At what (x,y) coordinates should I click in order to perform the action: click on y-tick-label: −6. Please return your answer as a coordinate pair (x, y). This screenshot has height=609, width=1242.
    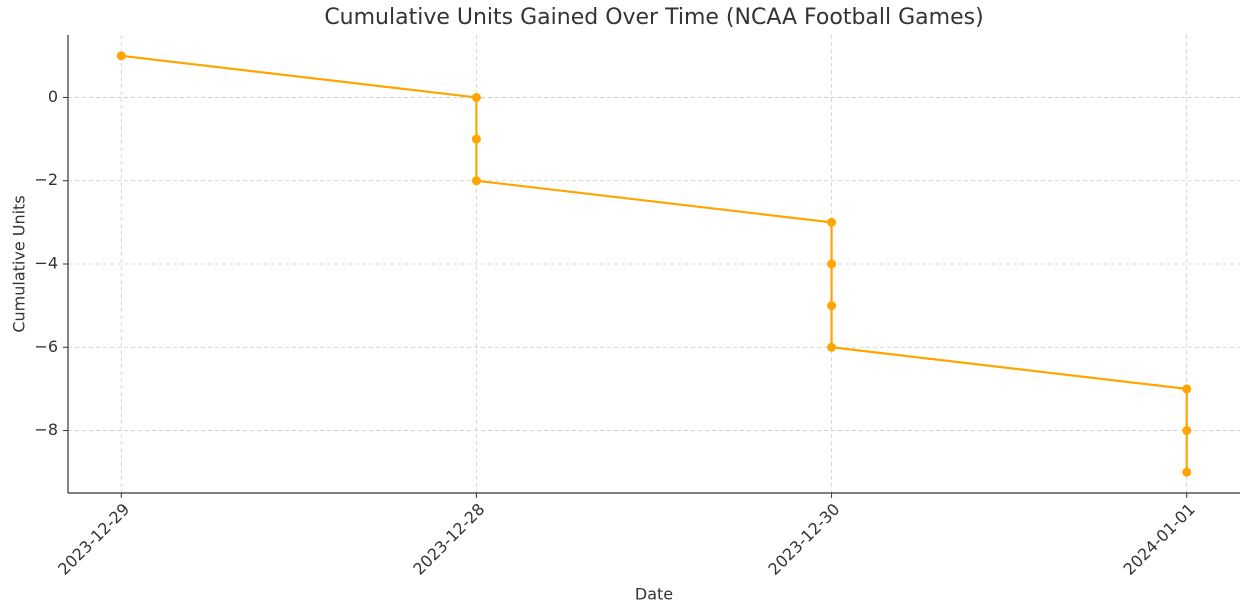
    Looking at the image, I should click on (46, 346).